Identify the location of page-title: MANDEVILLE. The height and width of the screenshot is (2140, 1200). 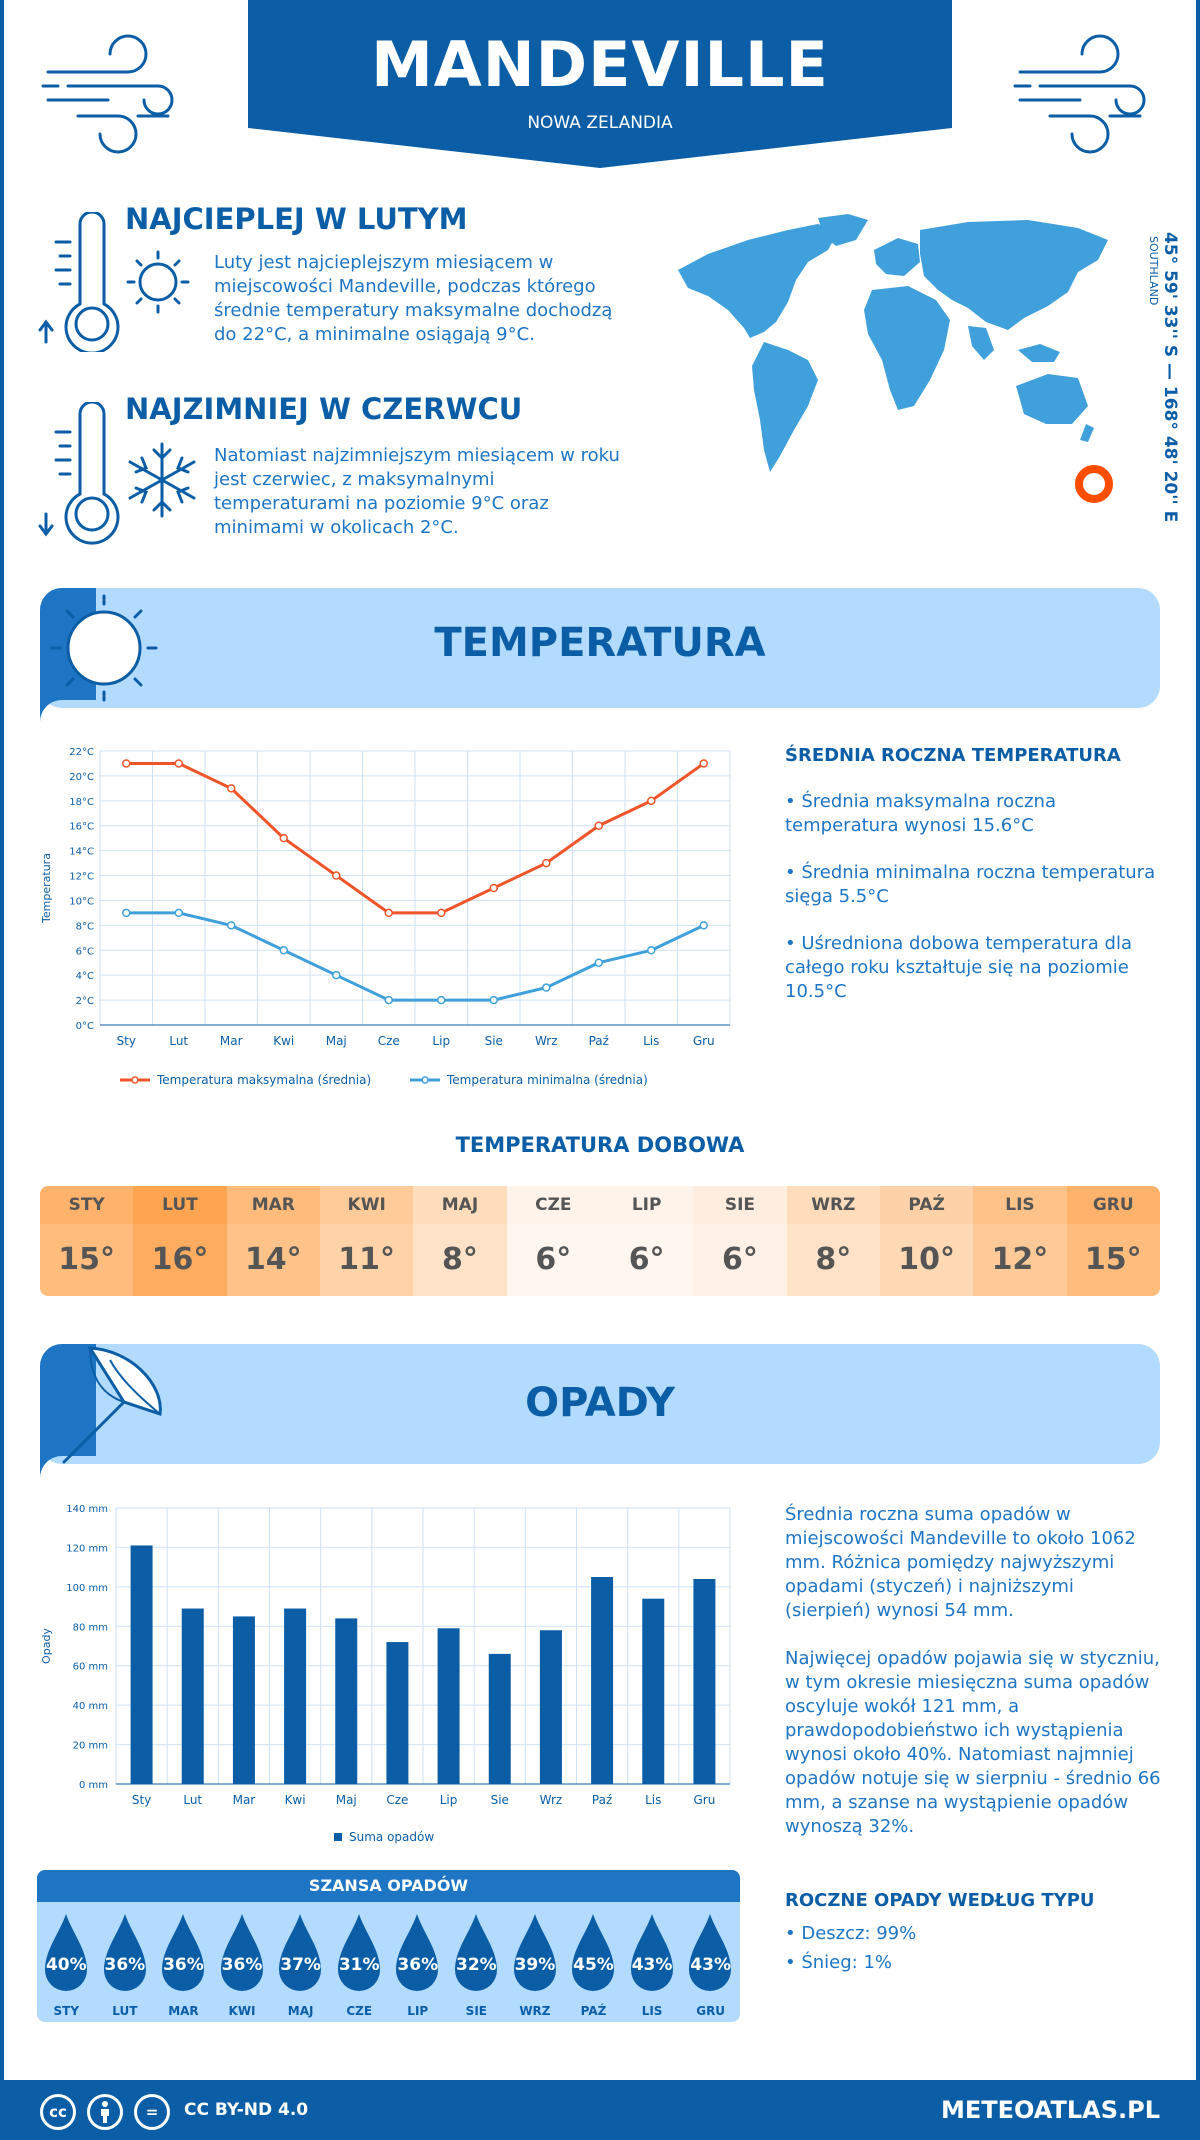
(600, 64).